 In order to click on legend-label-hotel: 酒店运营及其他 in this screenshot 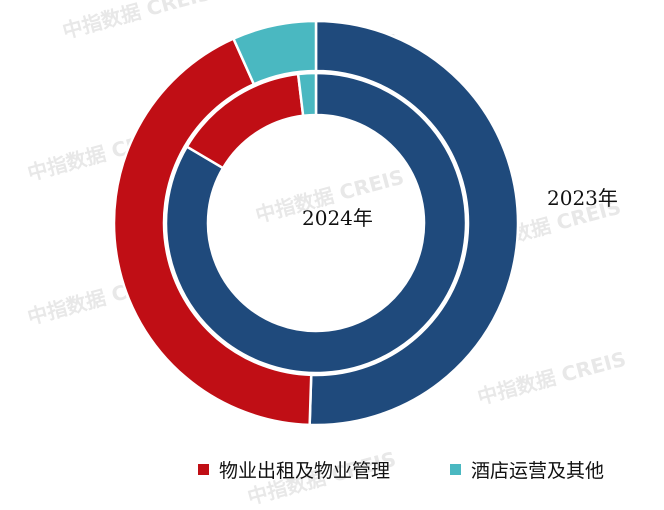, I will do `click(538, 471)`.